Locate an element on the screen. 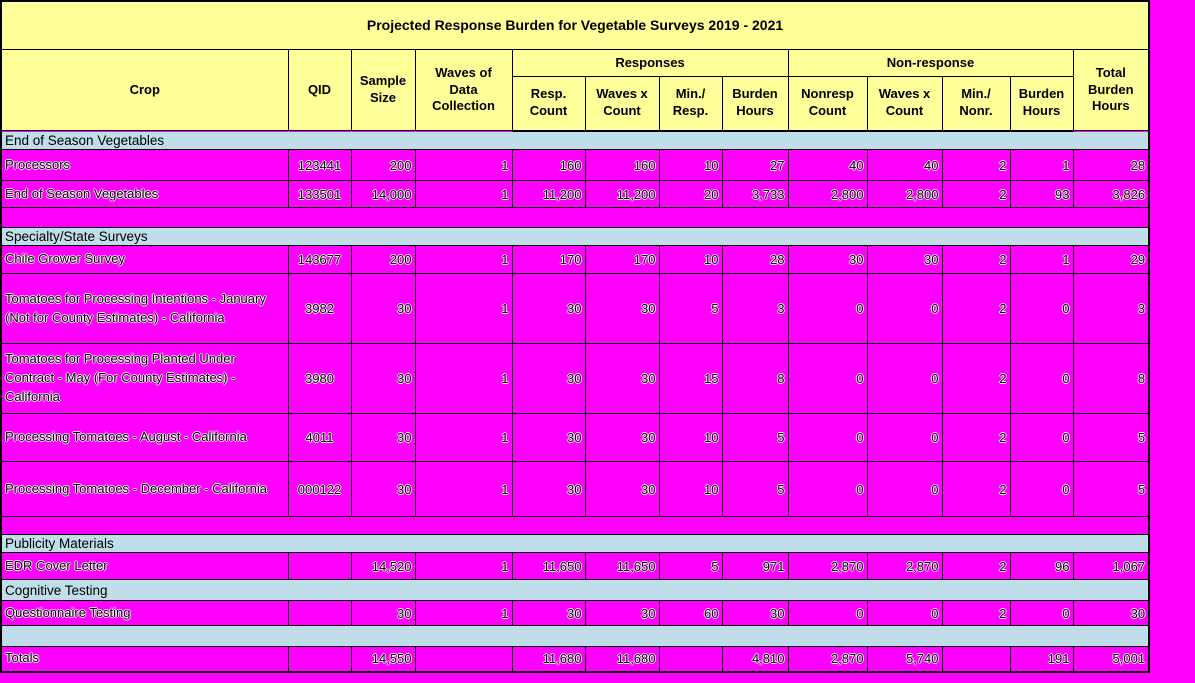 Image resolution: width=1195 pixels, height=683 pixels. cell-resp-burden-hours: 971 is located at coordinates (755, 566).